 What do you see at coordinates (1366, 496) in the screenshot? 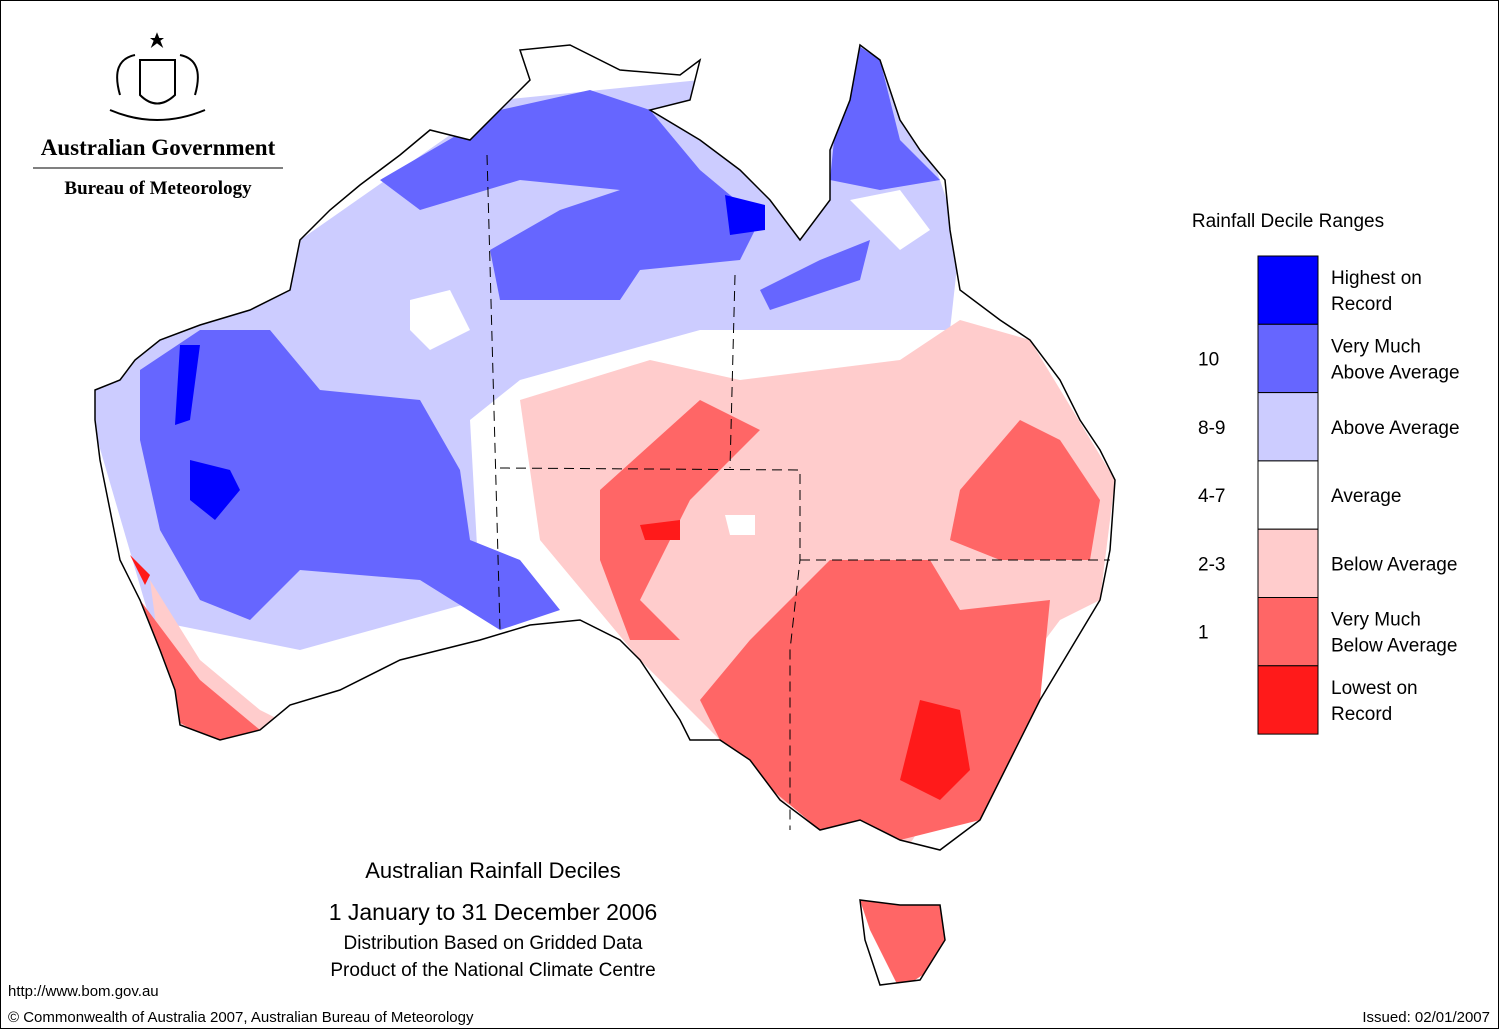
I see `legend-label: Average` at bounding box center [1366, 496].